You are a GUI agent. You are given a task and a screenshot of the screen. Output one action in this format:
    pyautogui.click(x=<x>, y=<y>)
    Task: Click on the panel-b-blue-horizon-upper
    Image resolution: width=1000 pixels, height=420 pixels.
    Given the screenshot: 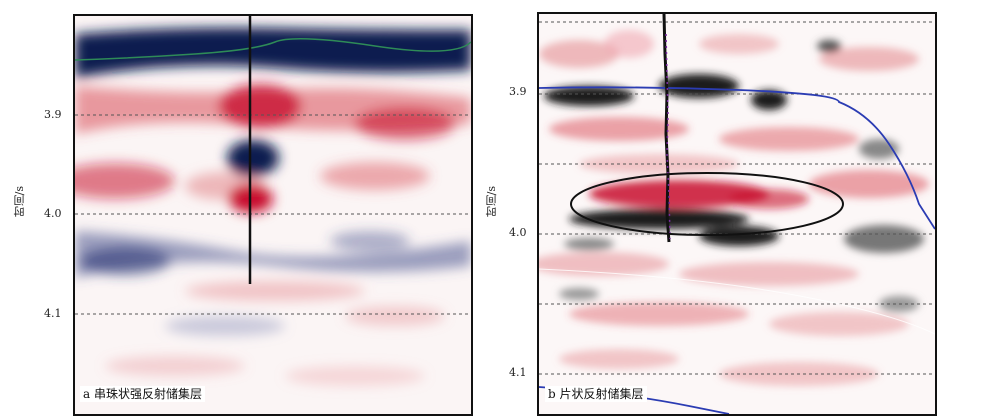 What is the action you would take?
    pyautogui.click(x=737, y=158)
    